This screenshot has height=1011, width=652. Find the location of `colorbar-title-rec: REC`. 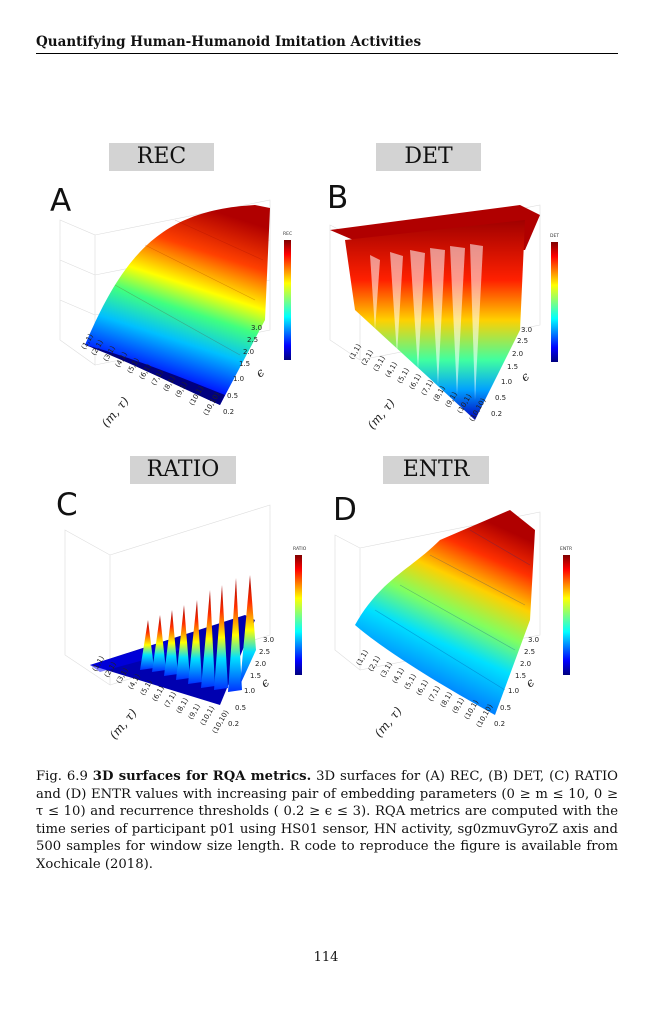

colorbar-title-rec: REC is located at coordinates (287, 234).